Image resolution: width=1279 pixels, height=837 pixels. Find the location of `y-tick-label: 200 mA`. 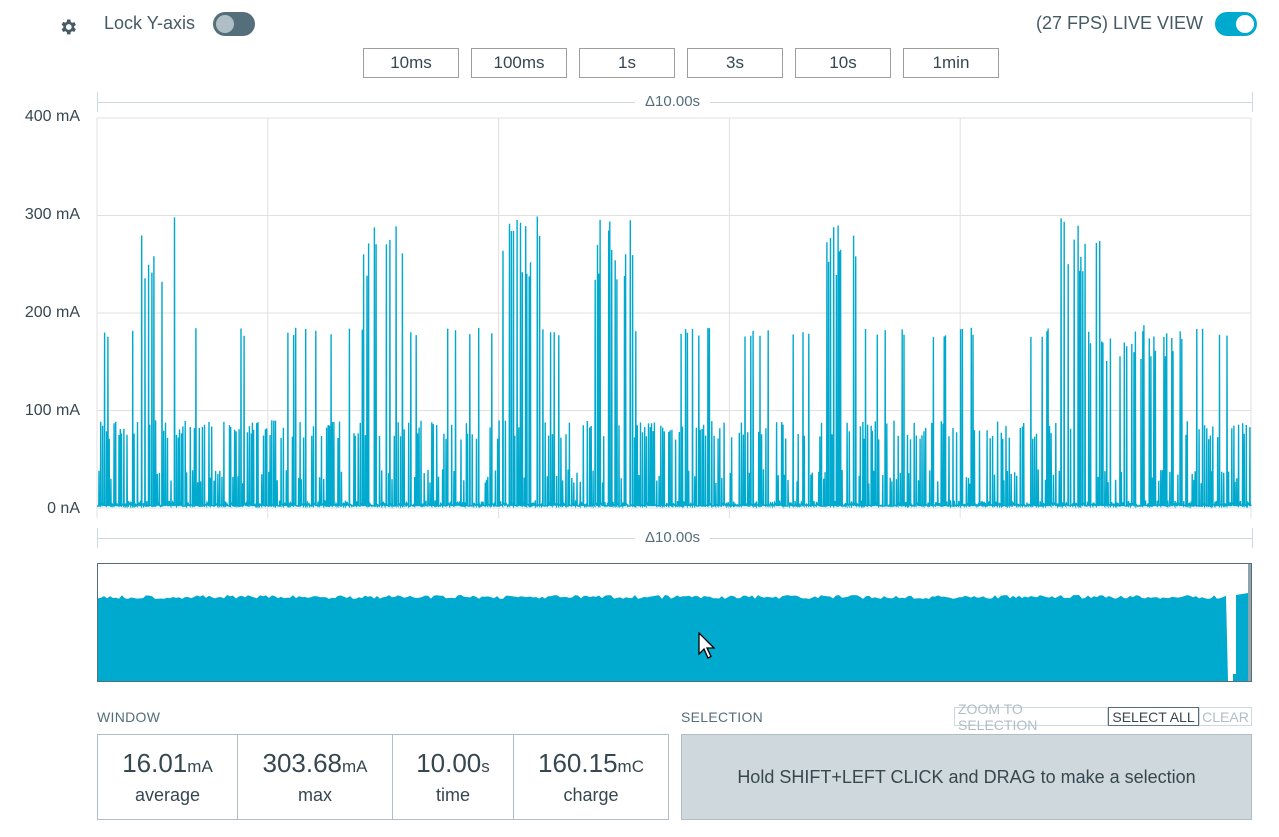

y-tick-label: 200 mA is located at coordinates (52, 312).